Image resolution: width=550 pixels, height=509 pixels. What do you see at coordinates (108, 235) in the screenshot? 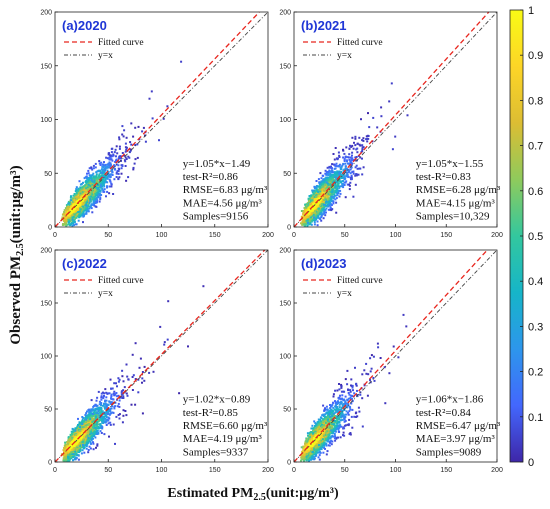
I see `x-tick-label: 50` at bounding box center [108, 235].